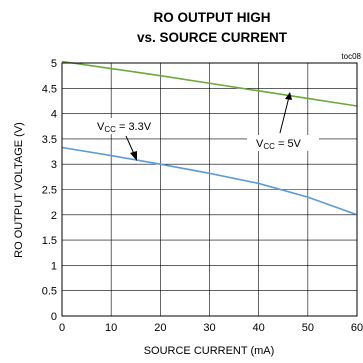  I want to click on y-tick-label: 4, so click(54, 115).